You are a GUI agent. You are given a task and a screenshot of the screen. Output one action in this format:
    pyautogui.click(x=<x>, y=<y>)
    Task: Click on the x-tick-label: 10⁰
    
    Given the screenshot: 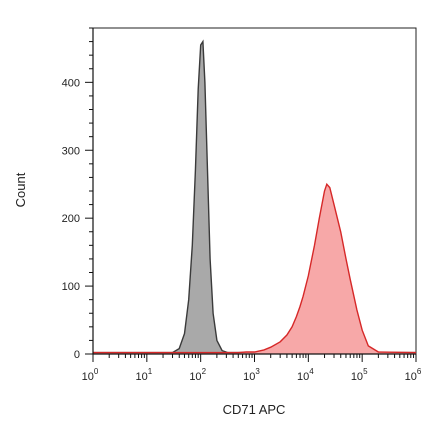 What is the action you would take?
    pyautogui.click(x=90, y=375)
    